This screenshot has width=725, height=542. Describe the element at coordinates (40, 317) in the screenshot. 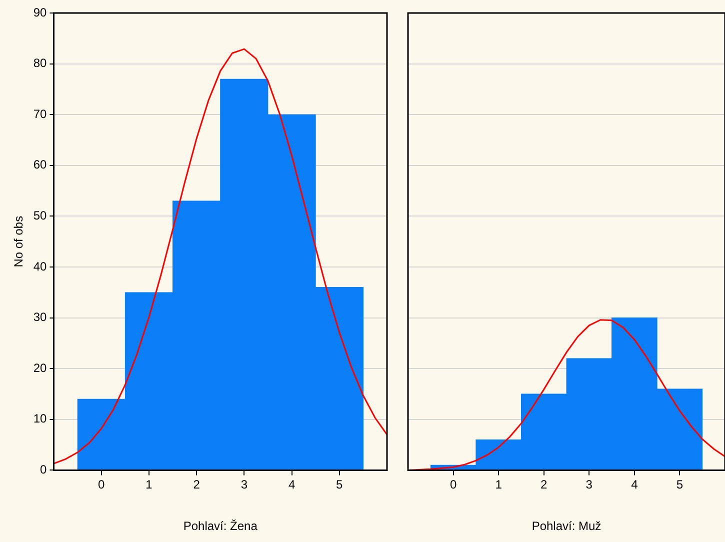

I see `y-tick-label: 30` at that location.